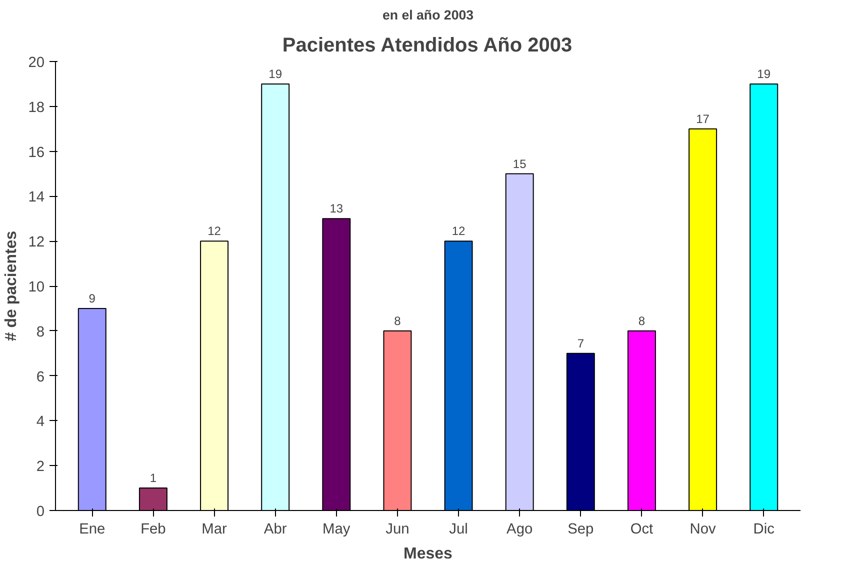 This screenshot has height=573, width=848. I want to click on x-tick-label: Ene, so click(92, 530).